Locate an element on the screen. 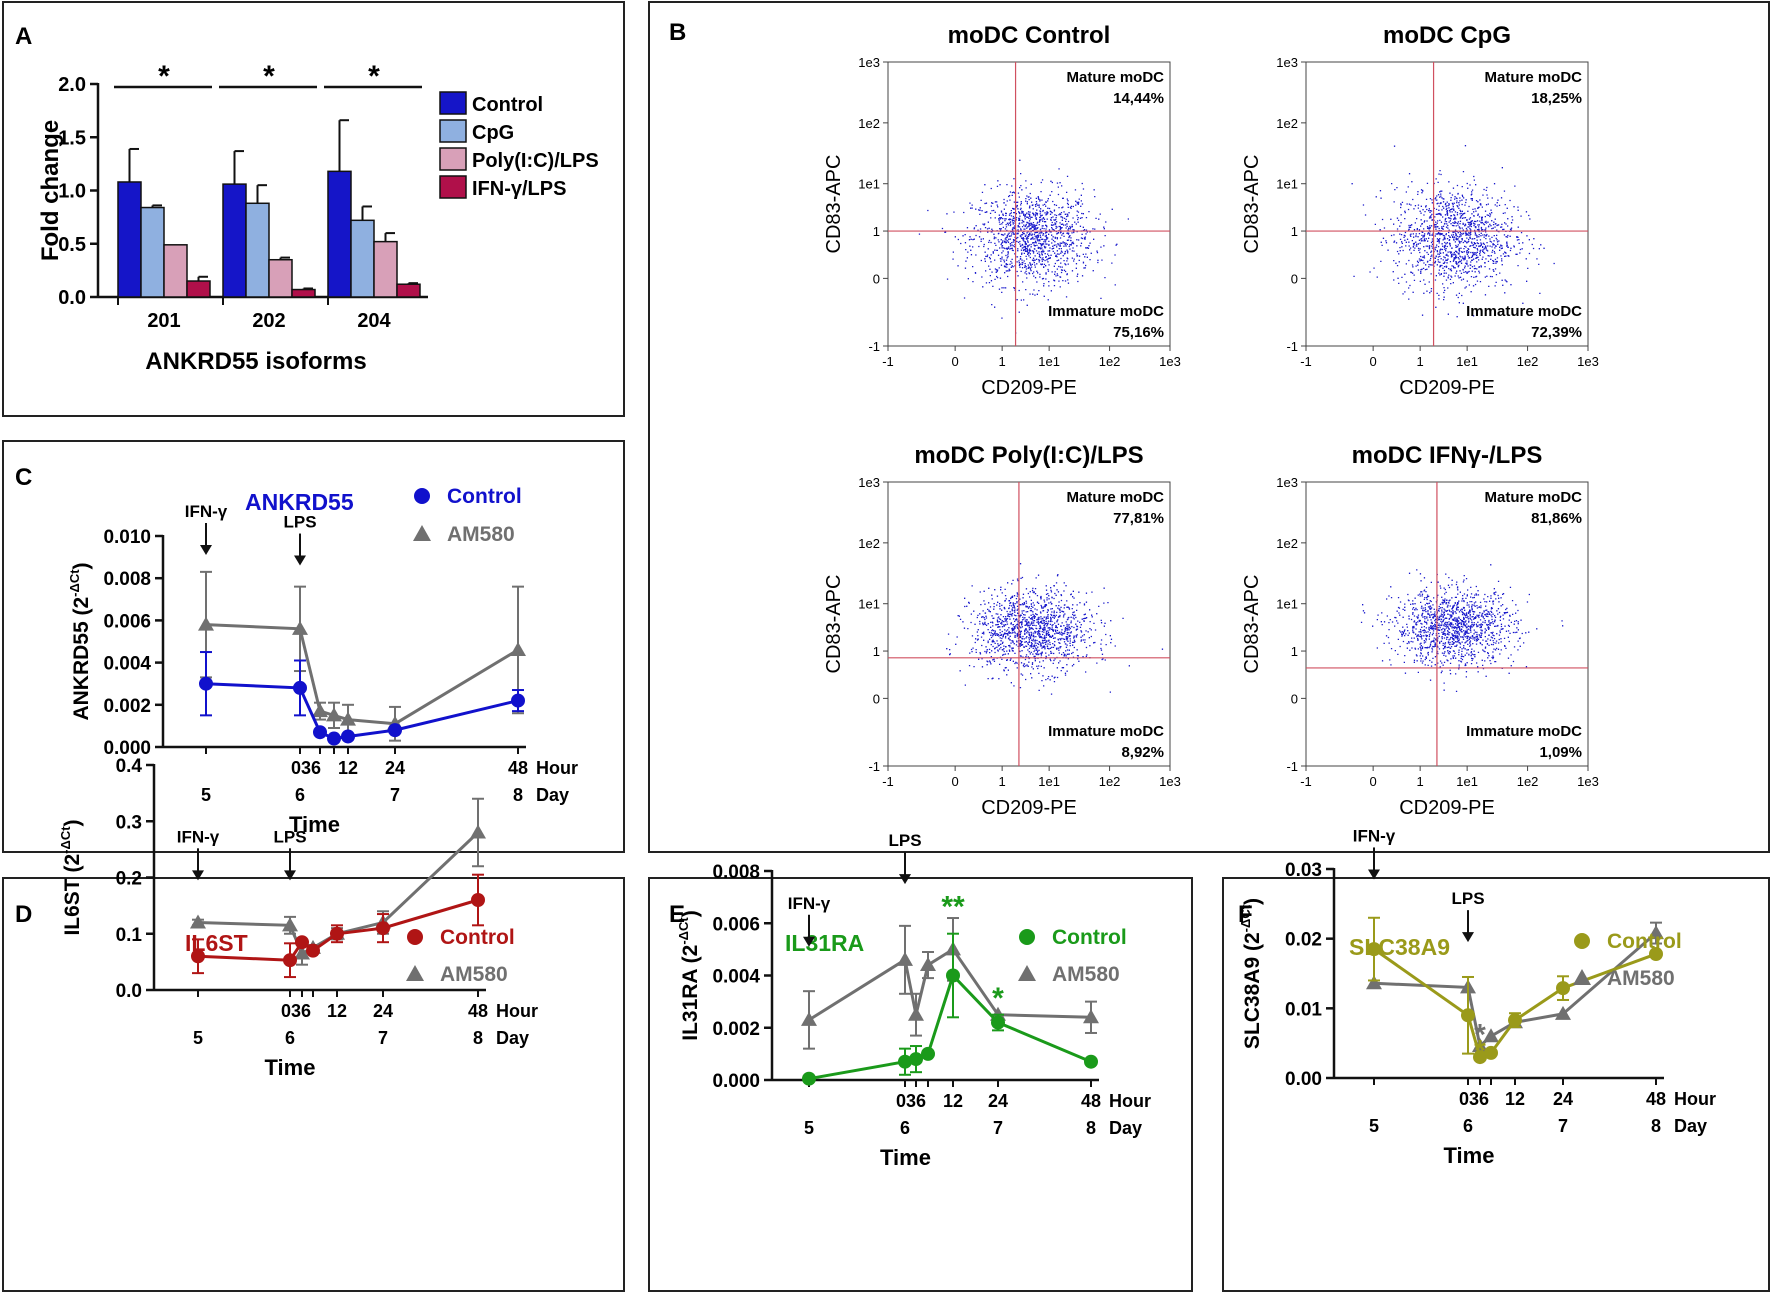  y-axis-label-tail: ) is located at coordinates (1252, 901).